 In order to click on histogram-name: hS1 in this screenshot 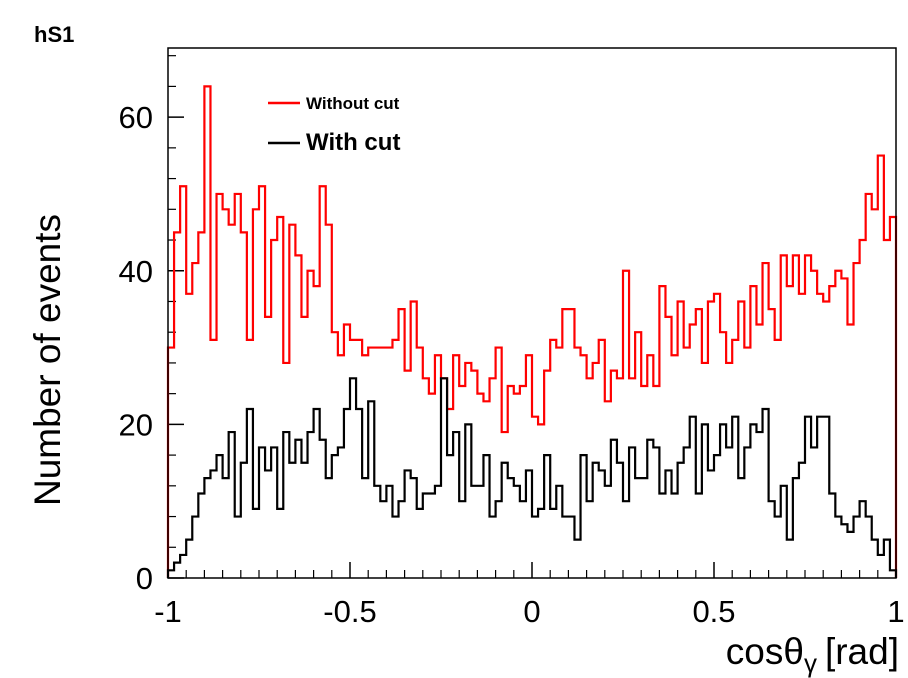, I will do `click(54, 34)`.